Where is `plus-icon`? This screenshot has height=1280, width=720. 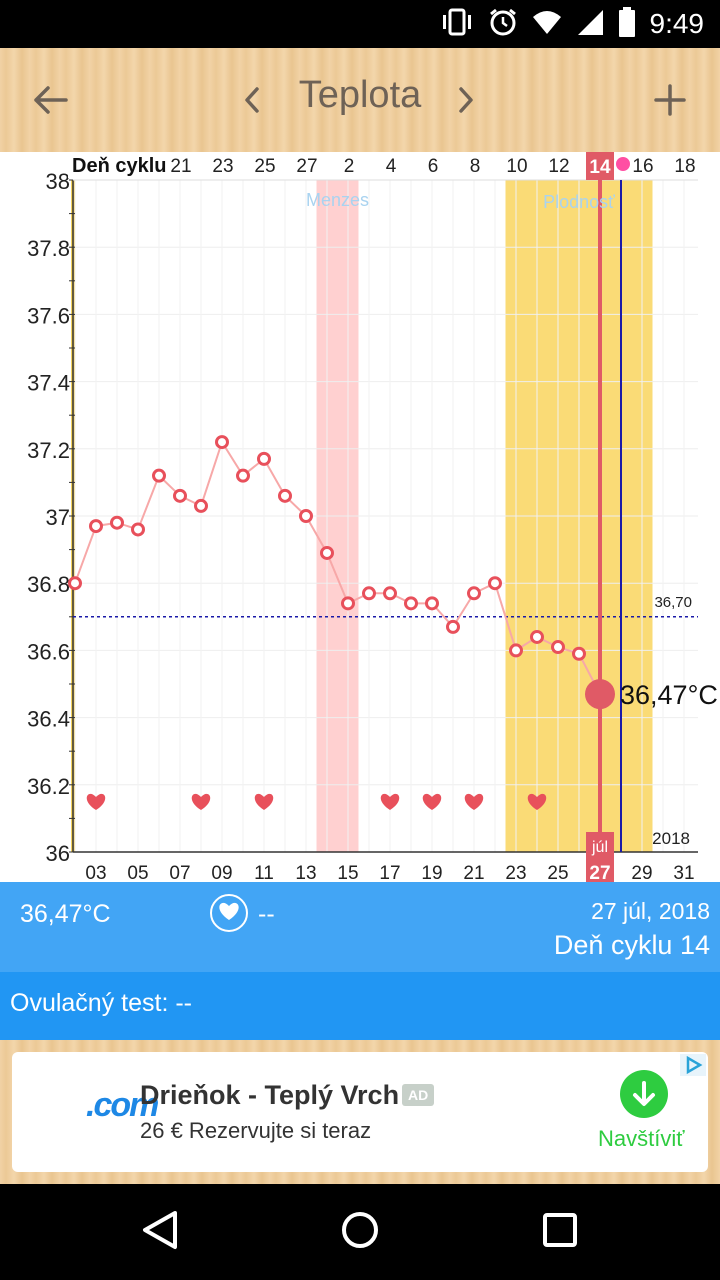
plus-icon is located at coordinates (670, 100).